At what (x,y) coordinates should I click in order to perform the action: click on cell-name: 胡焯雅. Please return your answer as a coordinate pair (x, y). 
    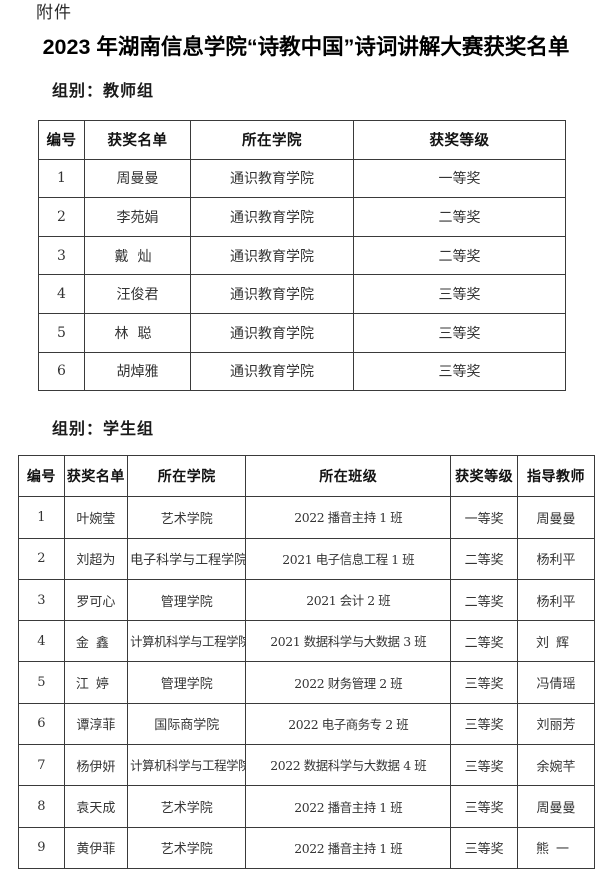
    Looking at the image, I should click on (137, 371).